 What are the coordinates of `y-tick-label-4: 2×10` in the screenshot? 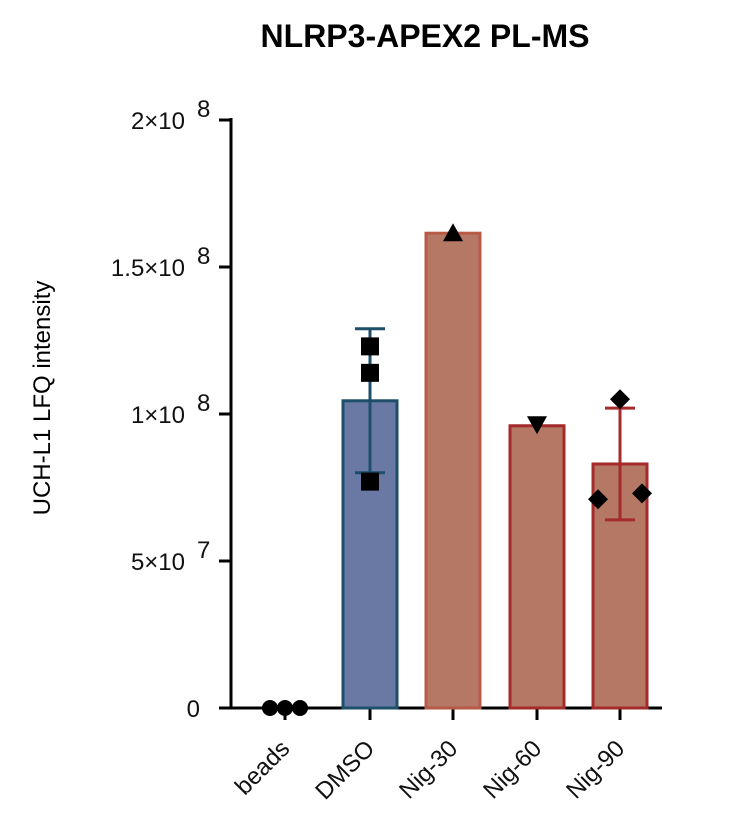 It's located at (158, 121).